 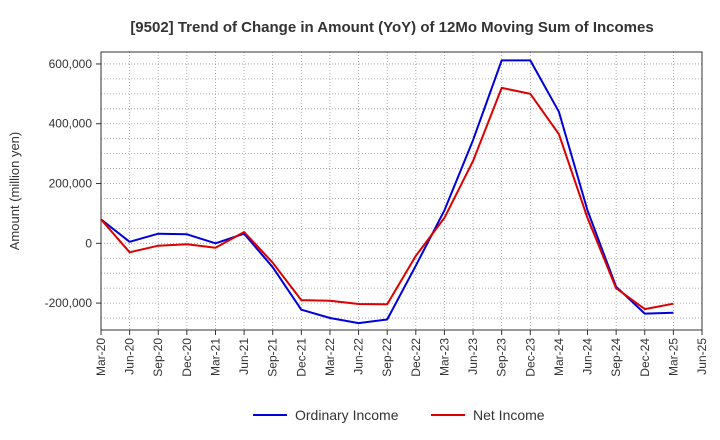 What do you see at coordinates (130, 356) in the screenshot?
I see `x-tick-label: Jun-20` at bounding box center [130, 356].